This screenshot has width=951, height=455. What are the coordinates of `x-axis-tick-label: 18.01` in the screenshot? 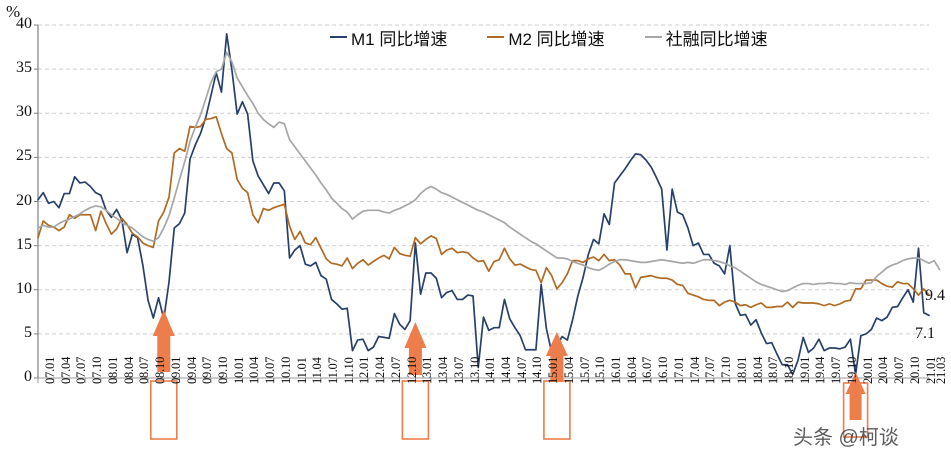 It's located at (741, 370).